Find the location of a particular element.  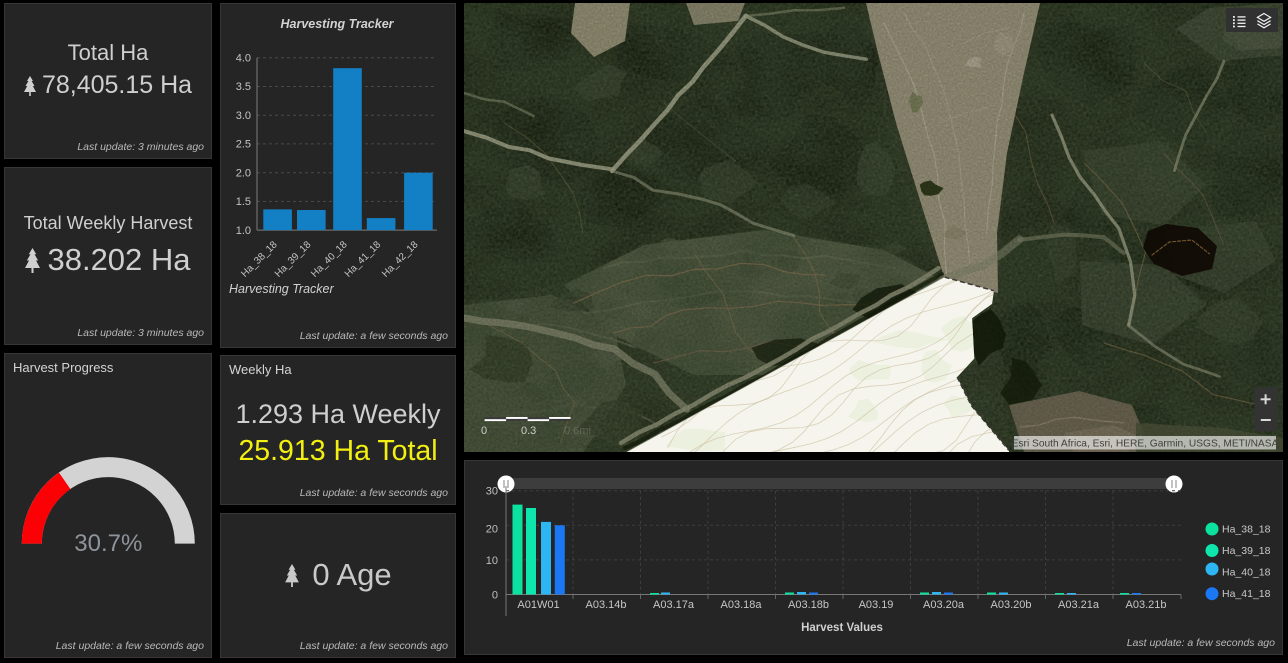

svg-text: A03.18a is located at coordinates (742, 605).